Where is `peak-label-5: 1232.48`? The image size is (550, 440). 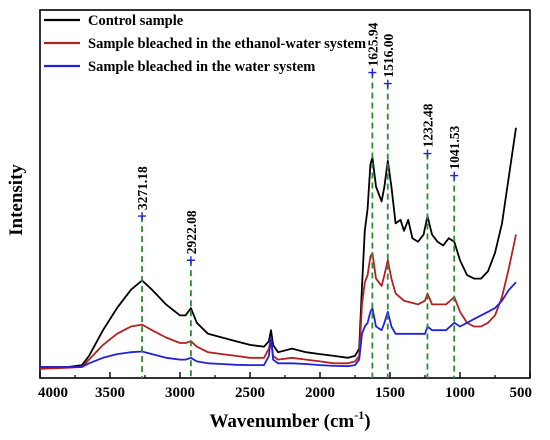 peak-label-5: 1232.48 is located at coordinates (427, 125).